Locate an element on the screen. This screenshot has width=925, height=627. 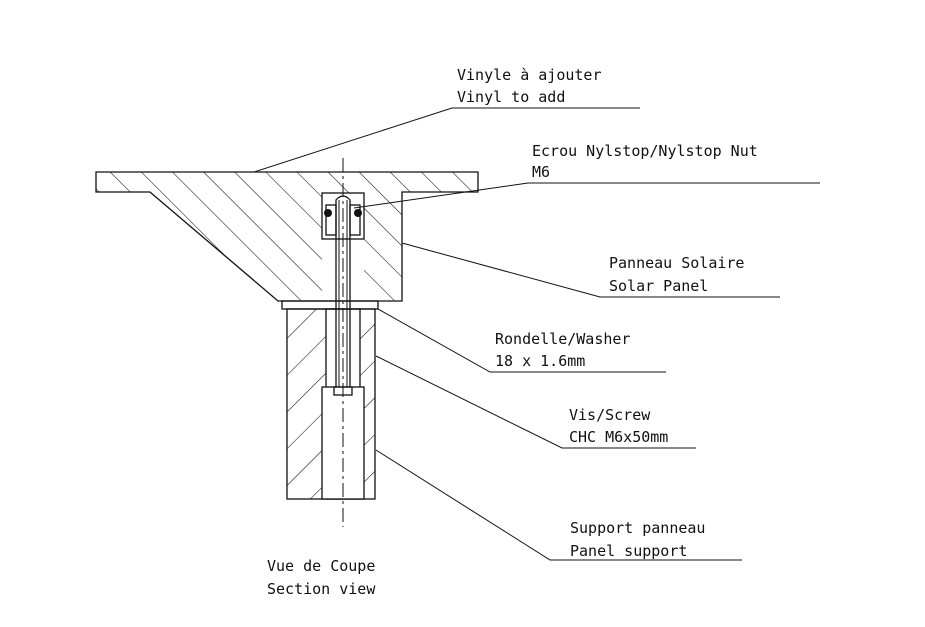
washer-label-line2: 18 x 1.6mm is located at coordinates (540, 361).